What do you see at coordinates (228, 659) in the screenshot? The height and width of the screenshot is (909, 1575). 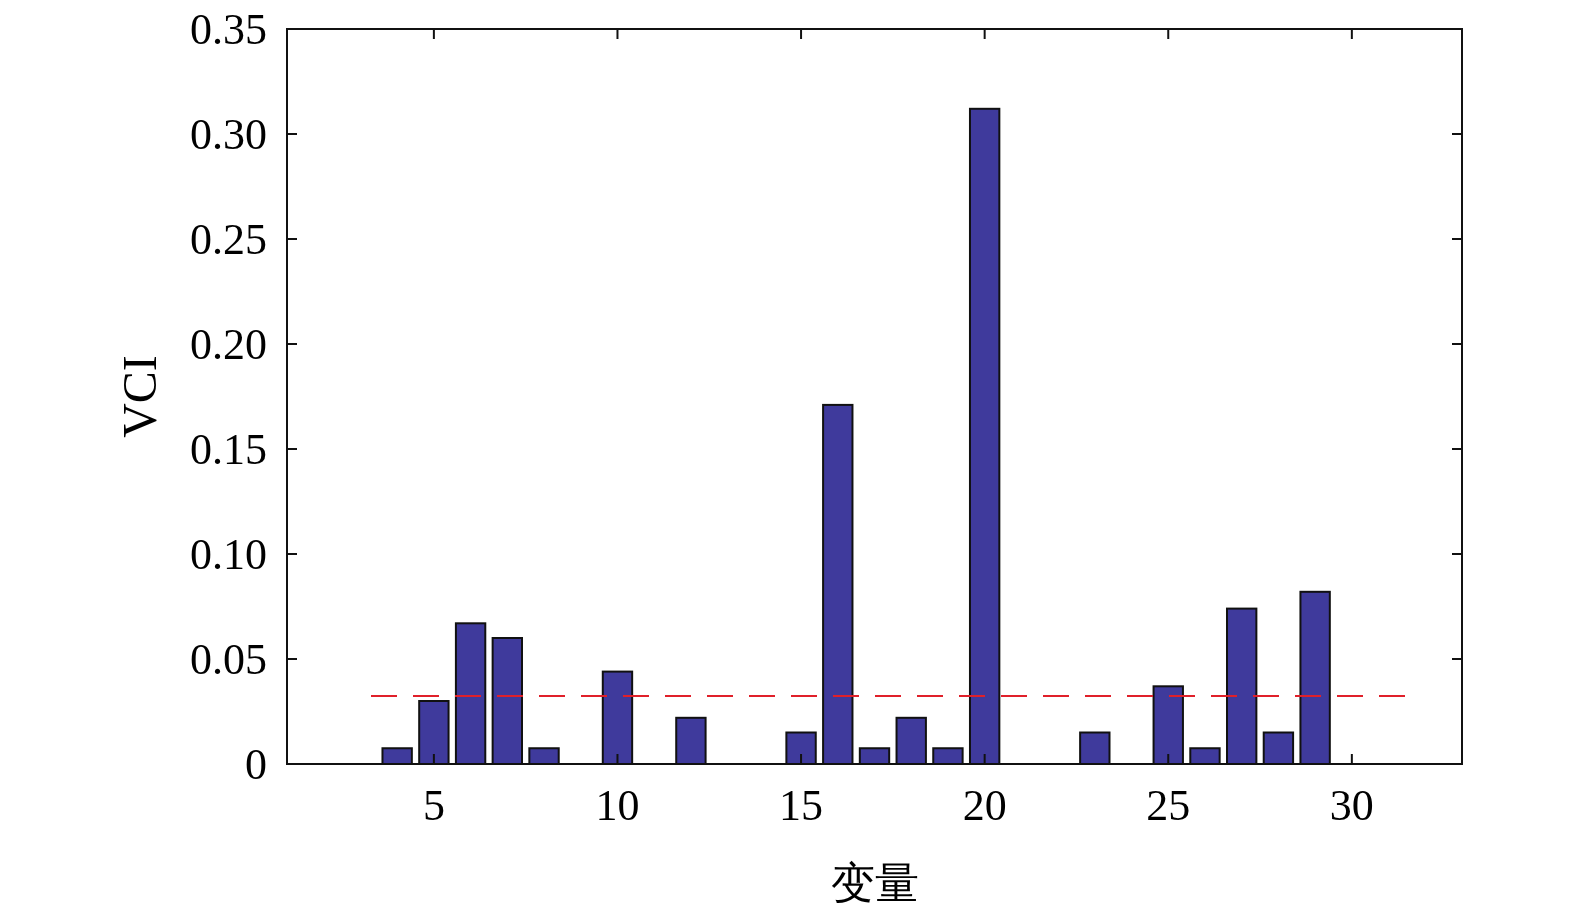 I see `y-tick-label: 0.05` at bounding box center [228, 659].